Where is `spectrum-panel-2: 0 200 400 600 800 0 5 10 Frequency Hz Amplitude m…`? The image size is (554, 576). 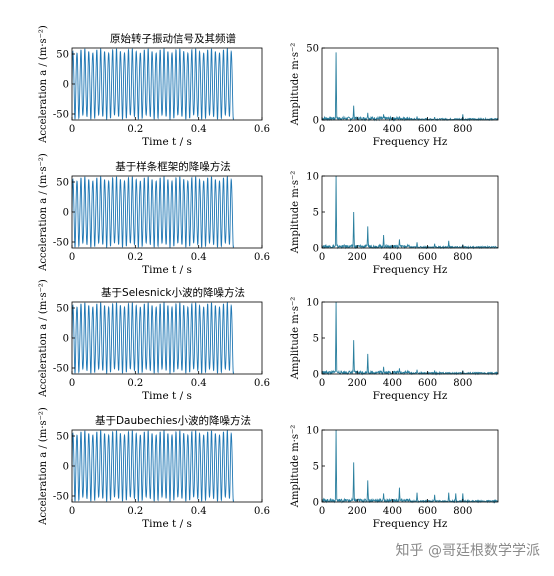
spectrum-panel-2: 0 200 400 600 800 0 5 10 Frequency Hz Amplitude m… is located at coordinates (394, 223).